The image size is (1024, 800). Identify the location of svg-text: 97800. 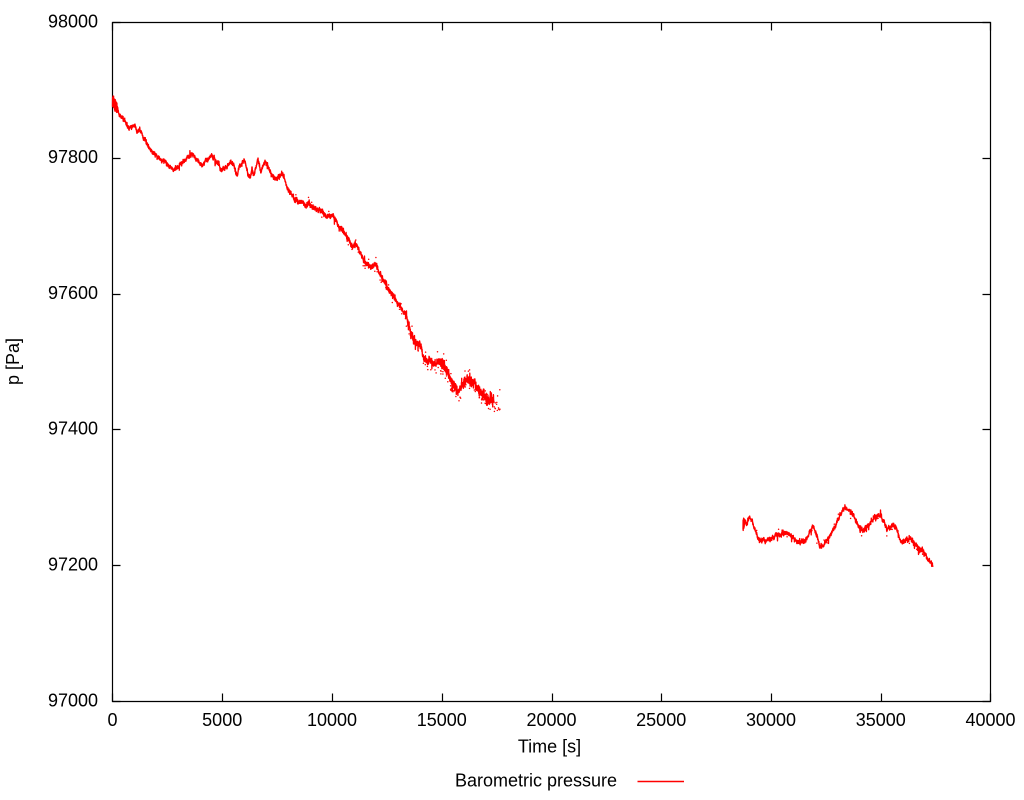
(73, 157).